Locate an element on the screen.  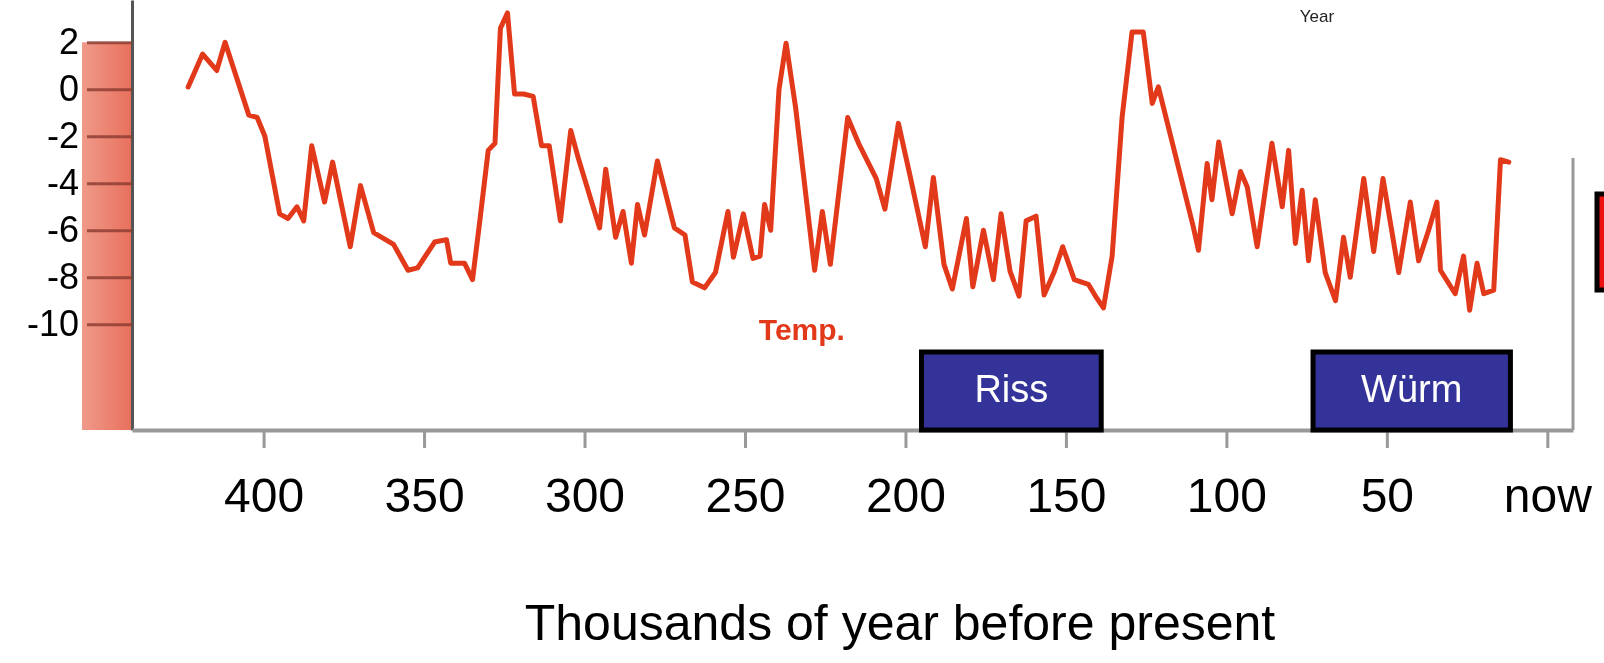
y-tick-label: -4 is located at coordinates (62, 183).